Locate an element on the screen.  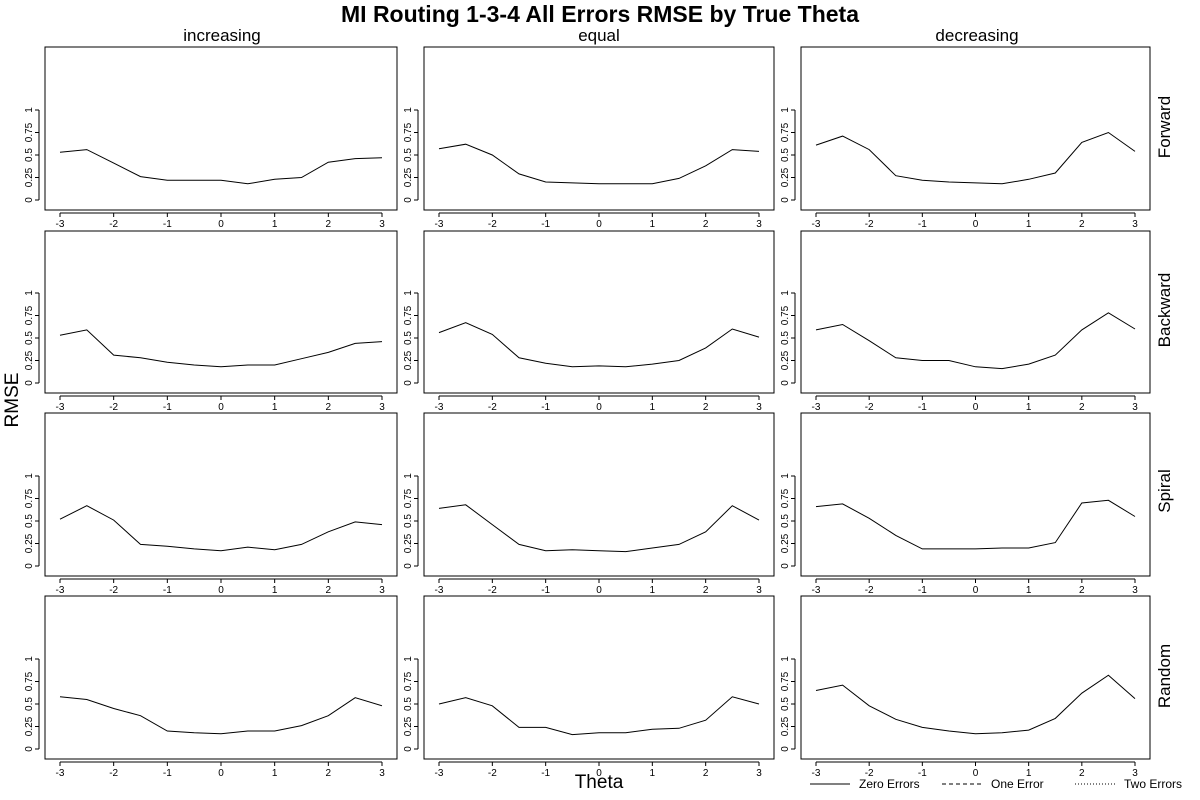
column-label-decreasing: decreasing is located at coordinates (976, 35).